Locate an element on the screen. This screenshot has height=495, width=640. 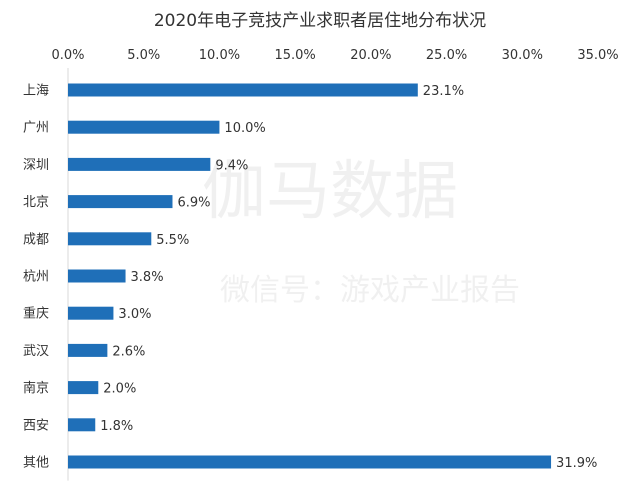
value-label: 6.9% is located at coordinates (193, 203).